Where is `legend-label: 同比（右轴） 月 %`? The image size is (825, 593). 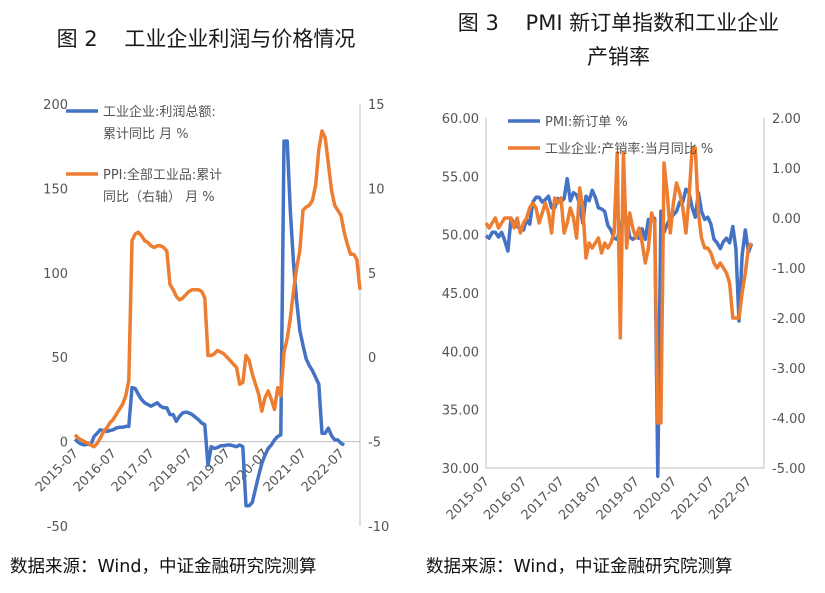 legend-label: 同比（右轴） 月 % is located at coordinates (159, 197).